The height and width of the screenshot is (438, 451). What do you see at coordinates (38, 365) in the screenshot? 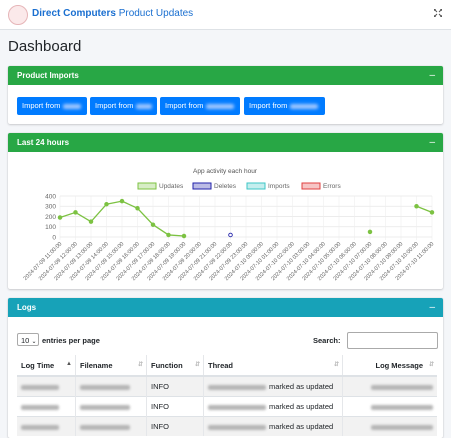
I see `column-title: Log Time` at bounding box center [38, 365].